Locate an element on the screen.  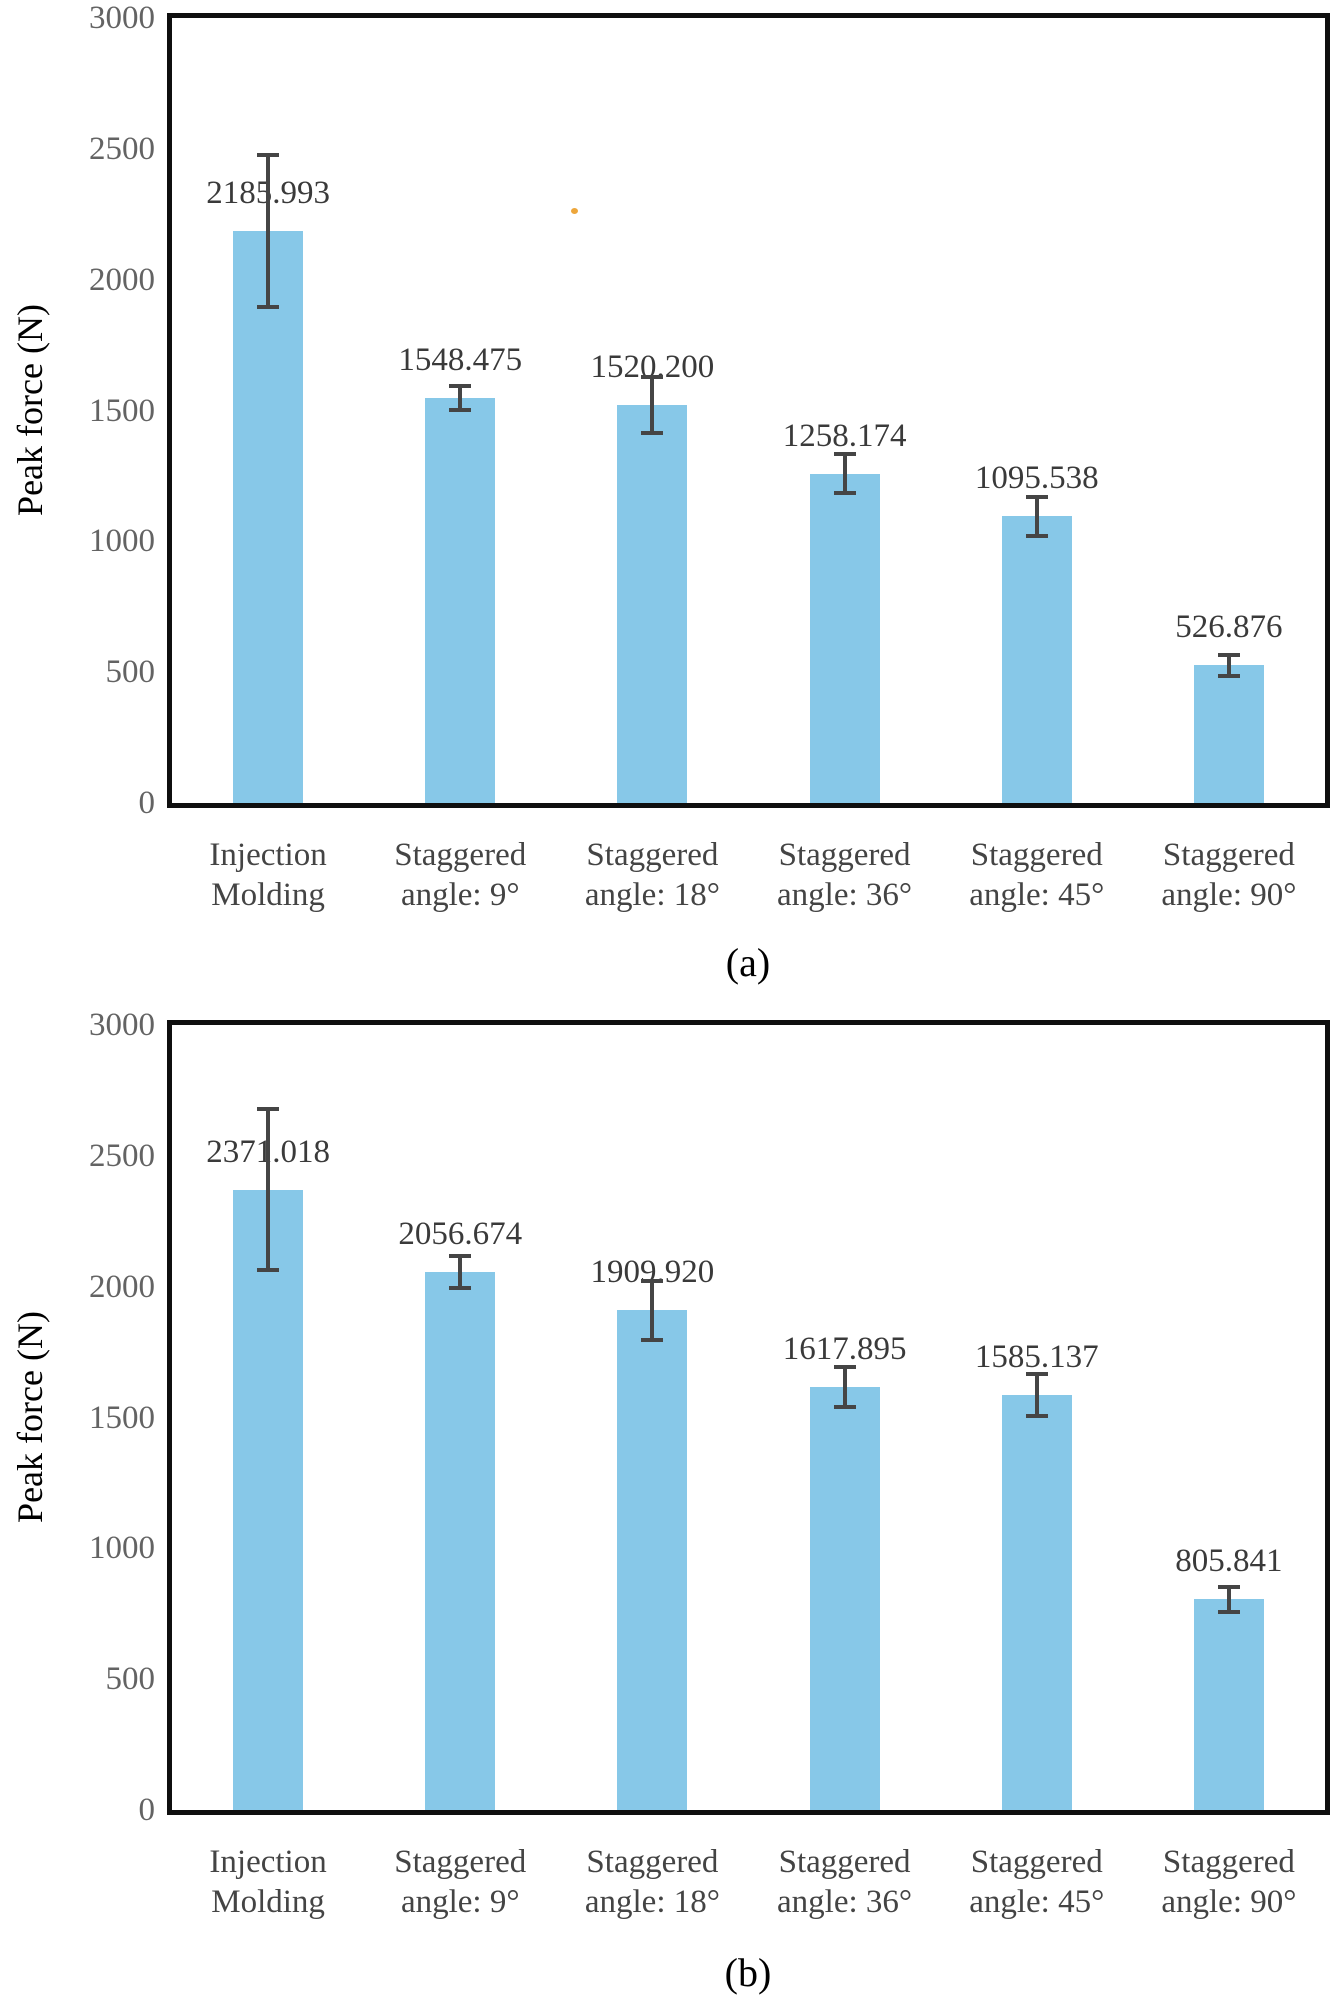
data-label: 1585.137 is located at coordinates (1036, 1357).